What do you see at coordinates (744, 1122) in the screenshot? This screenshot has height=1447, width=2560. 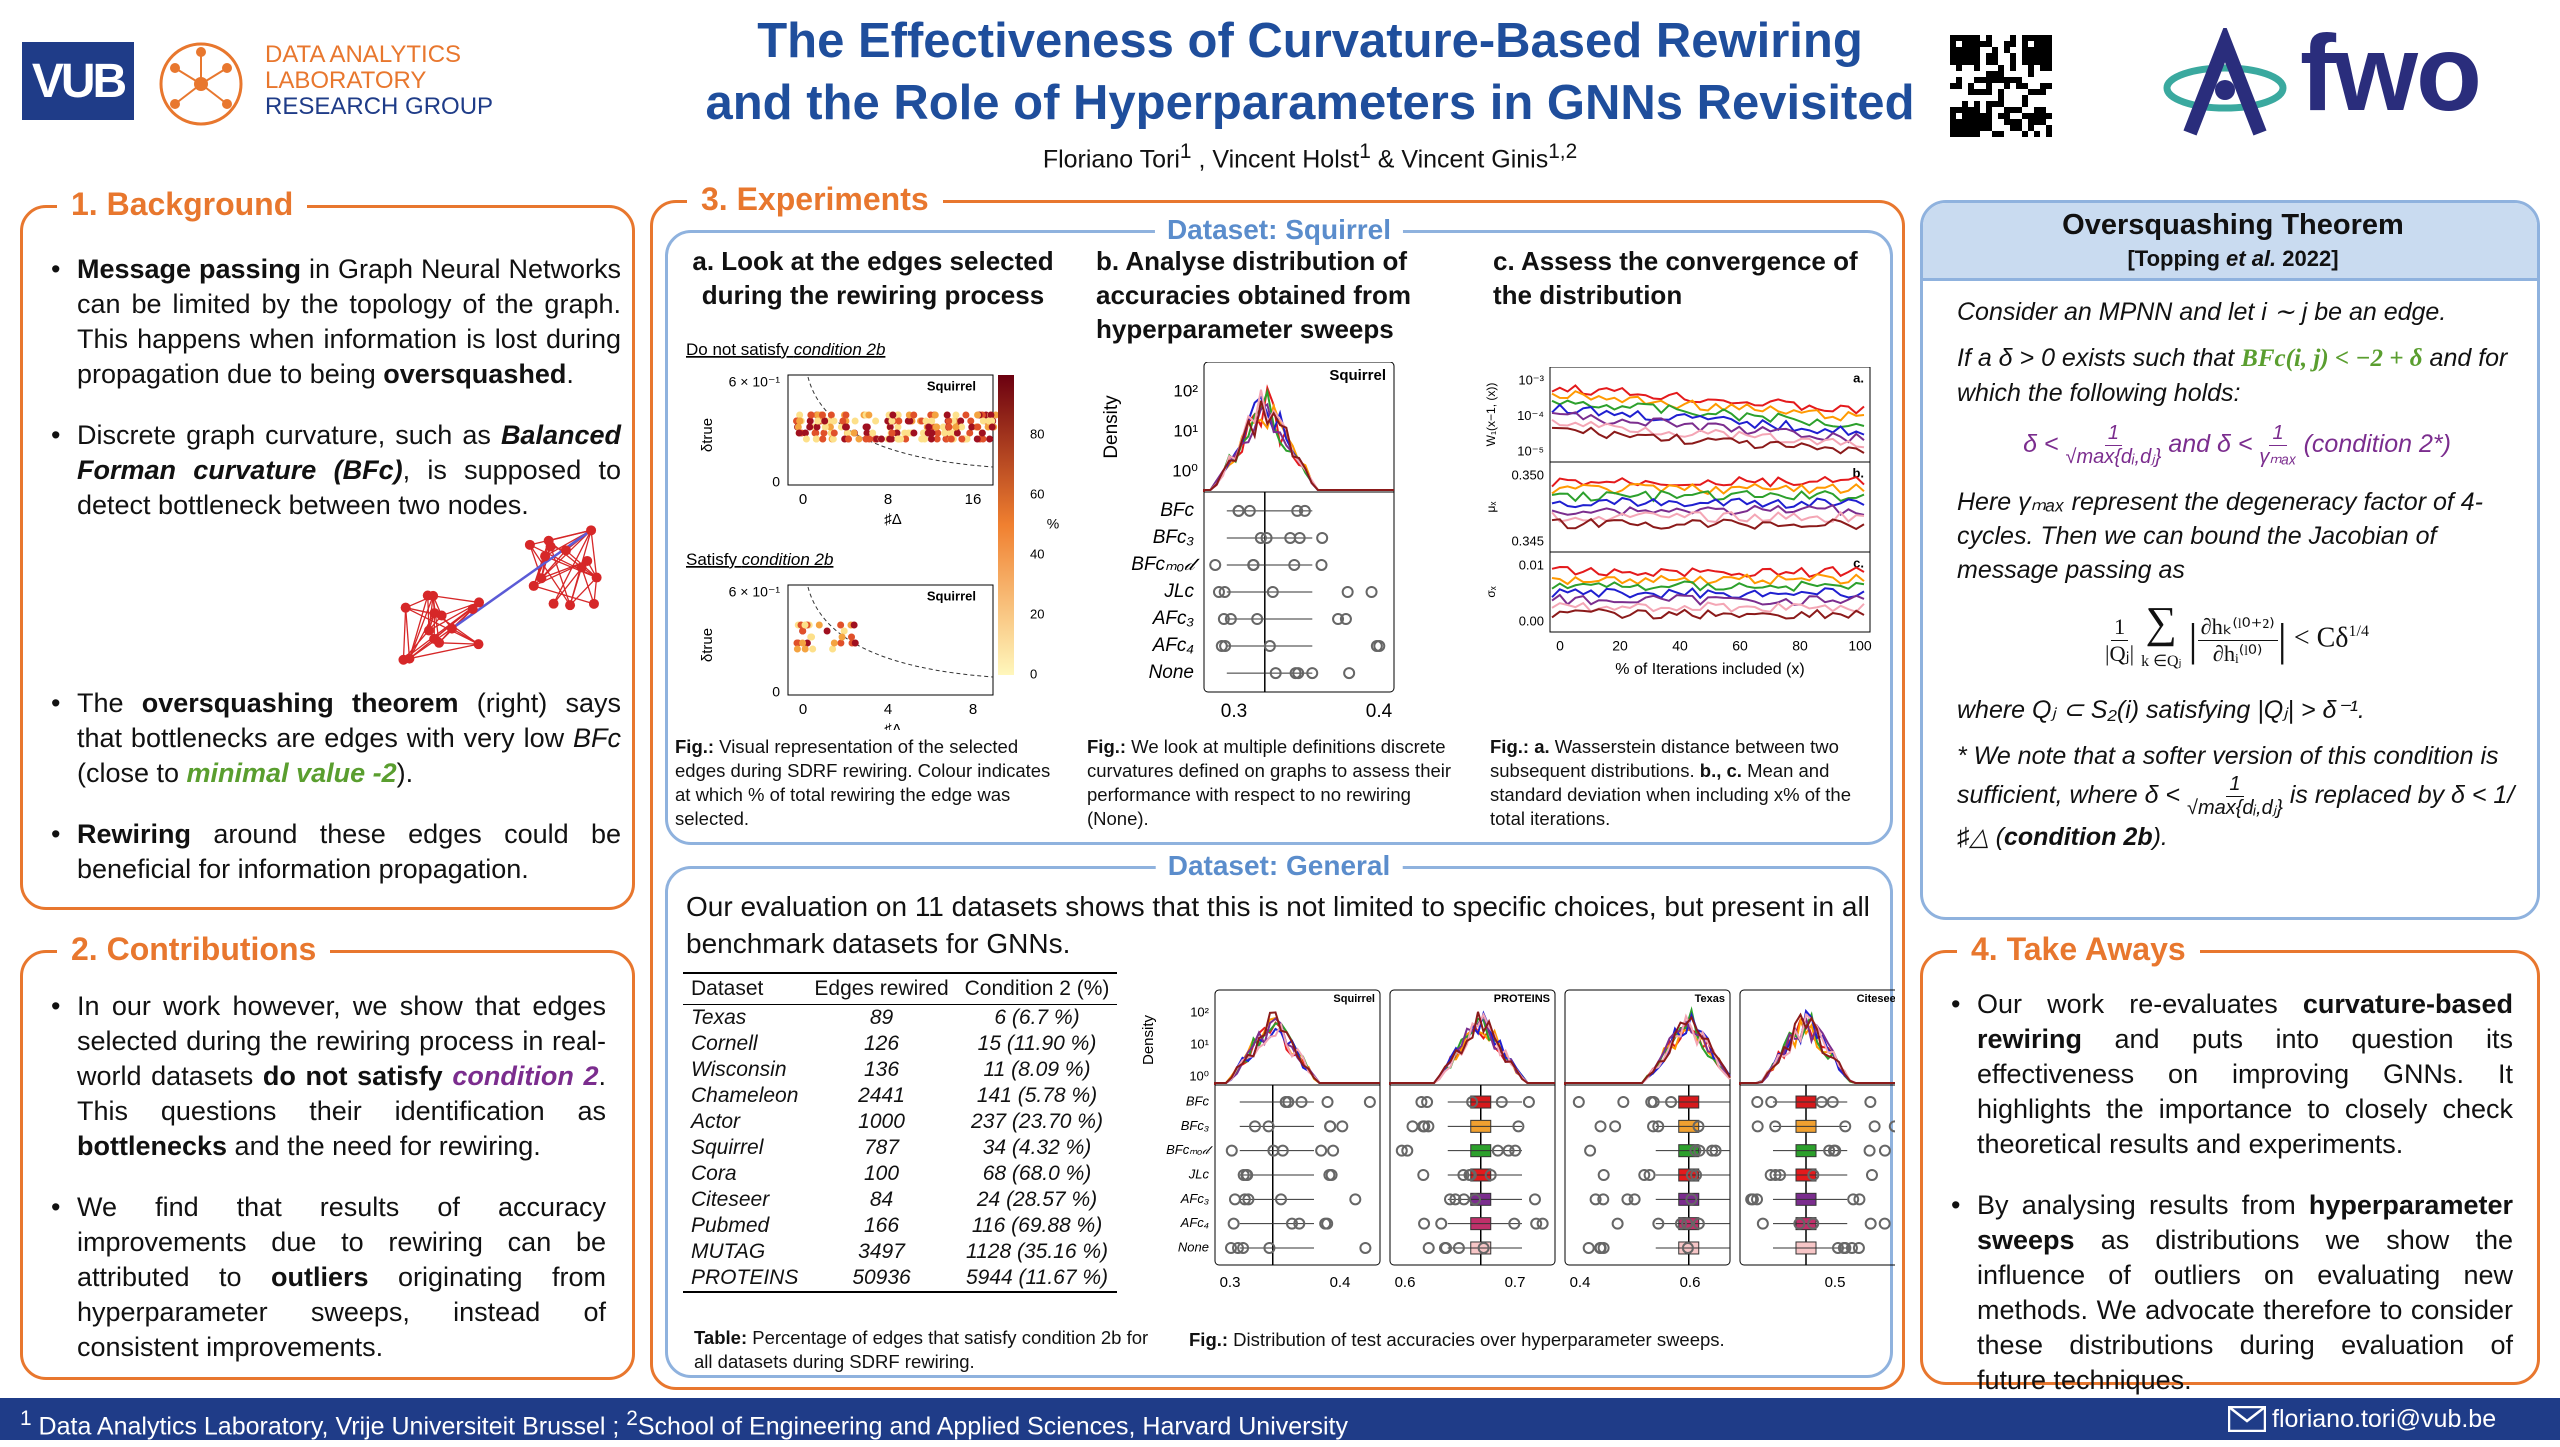 I see `table-cell: Actor` at bounding box center [744, 1122].